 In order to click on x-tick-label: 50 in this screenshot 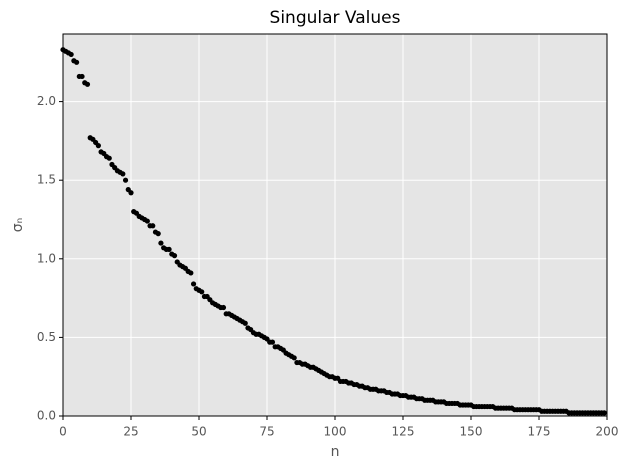, I will do `click(198, 432)`.